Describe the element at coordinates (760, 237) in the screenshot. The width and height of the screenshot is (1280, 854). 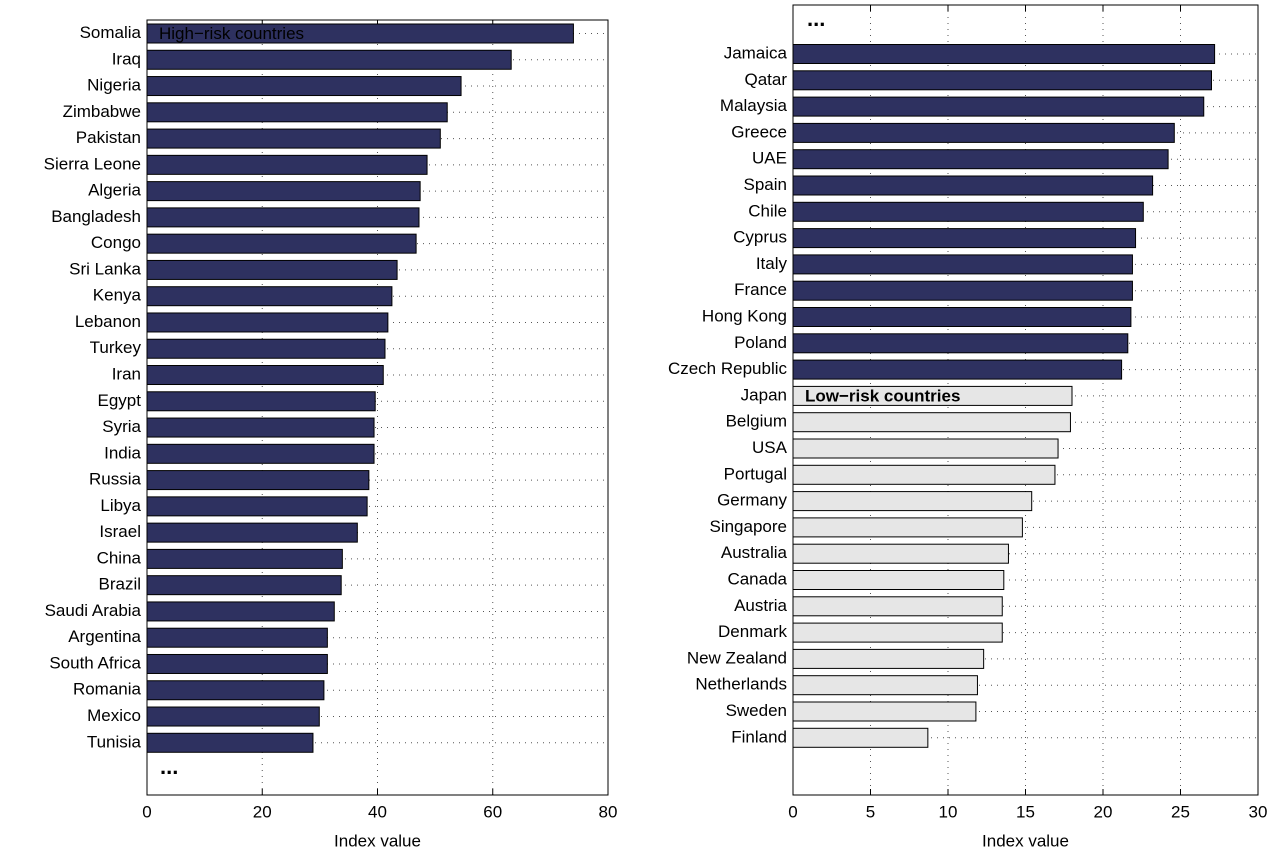
I see `y-tick-label: Cyprus` at that location.